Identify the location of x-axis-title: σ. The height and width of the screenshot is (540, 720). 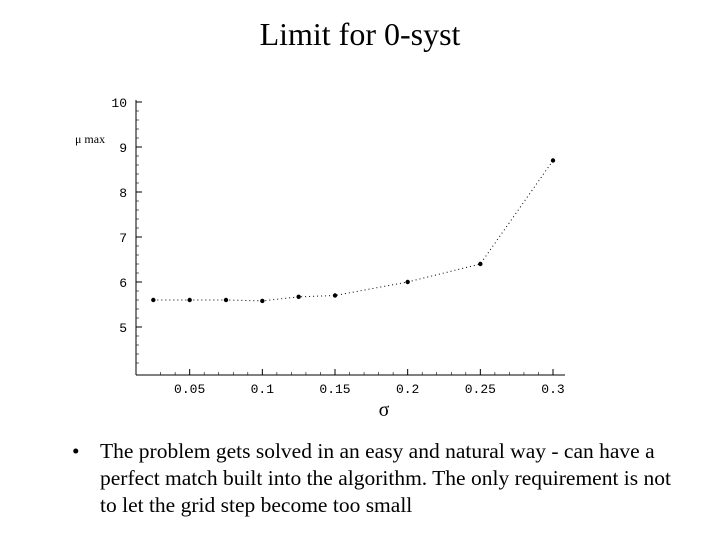
(384, 410).